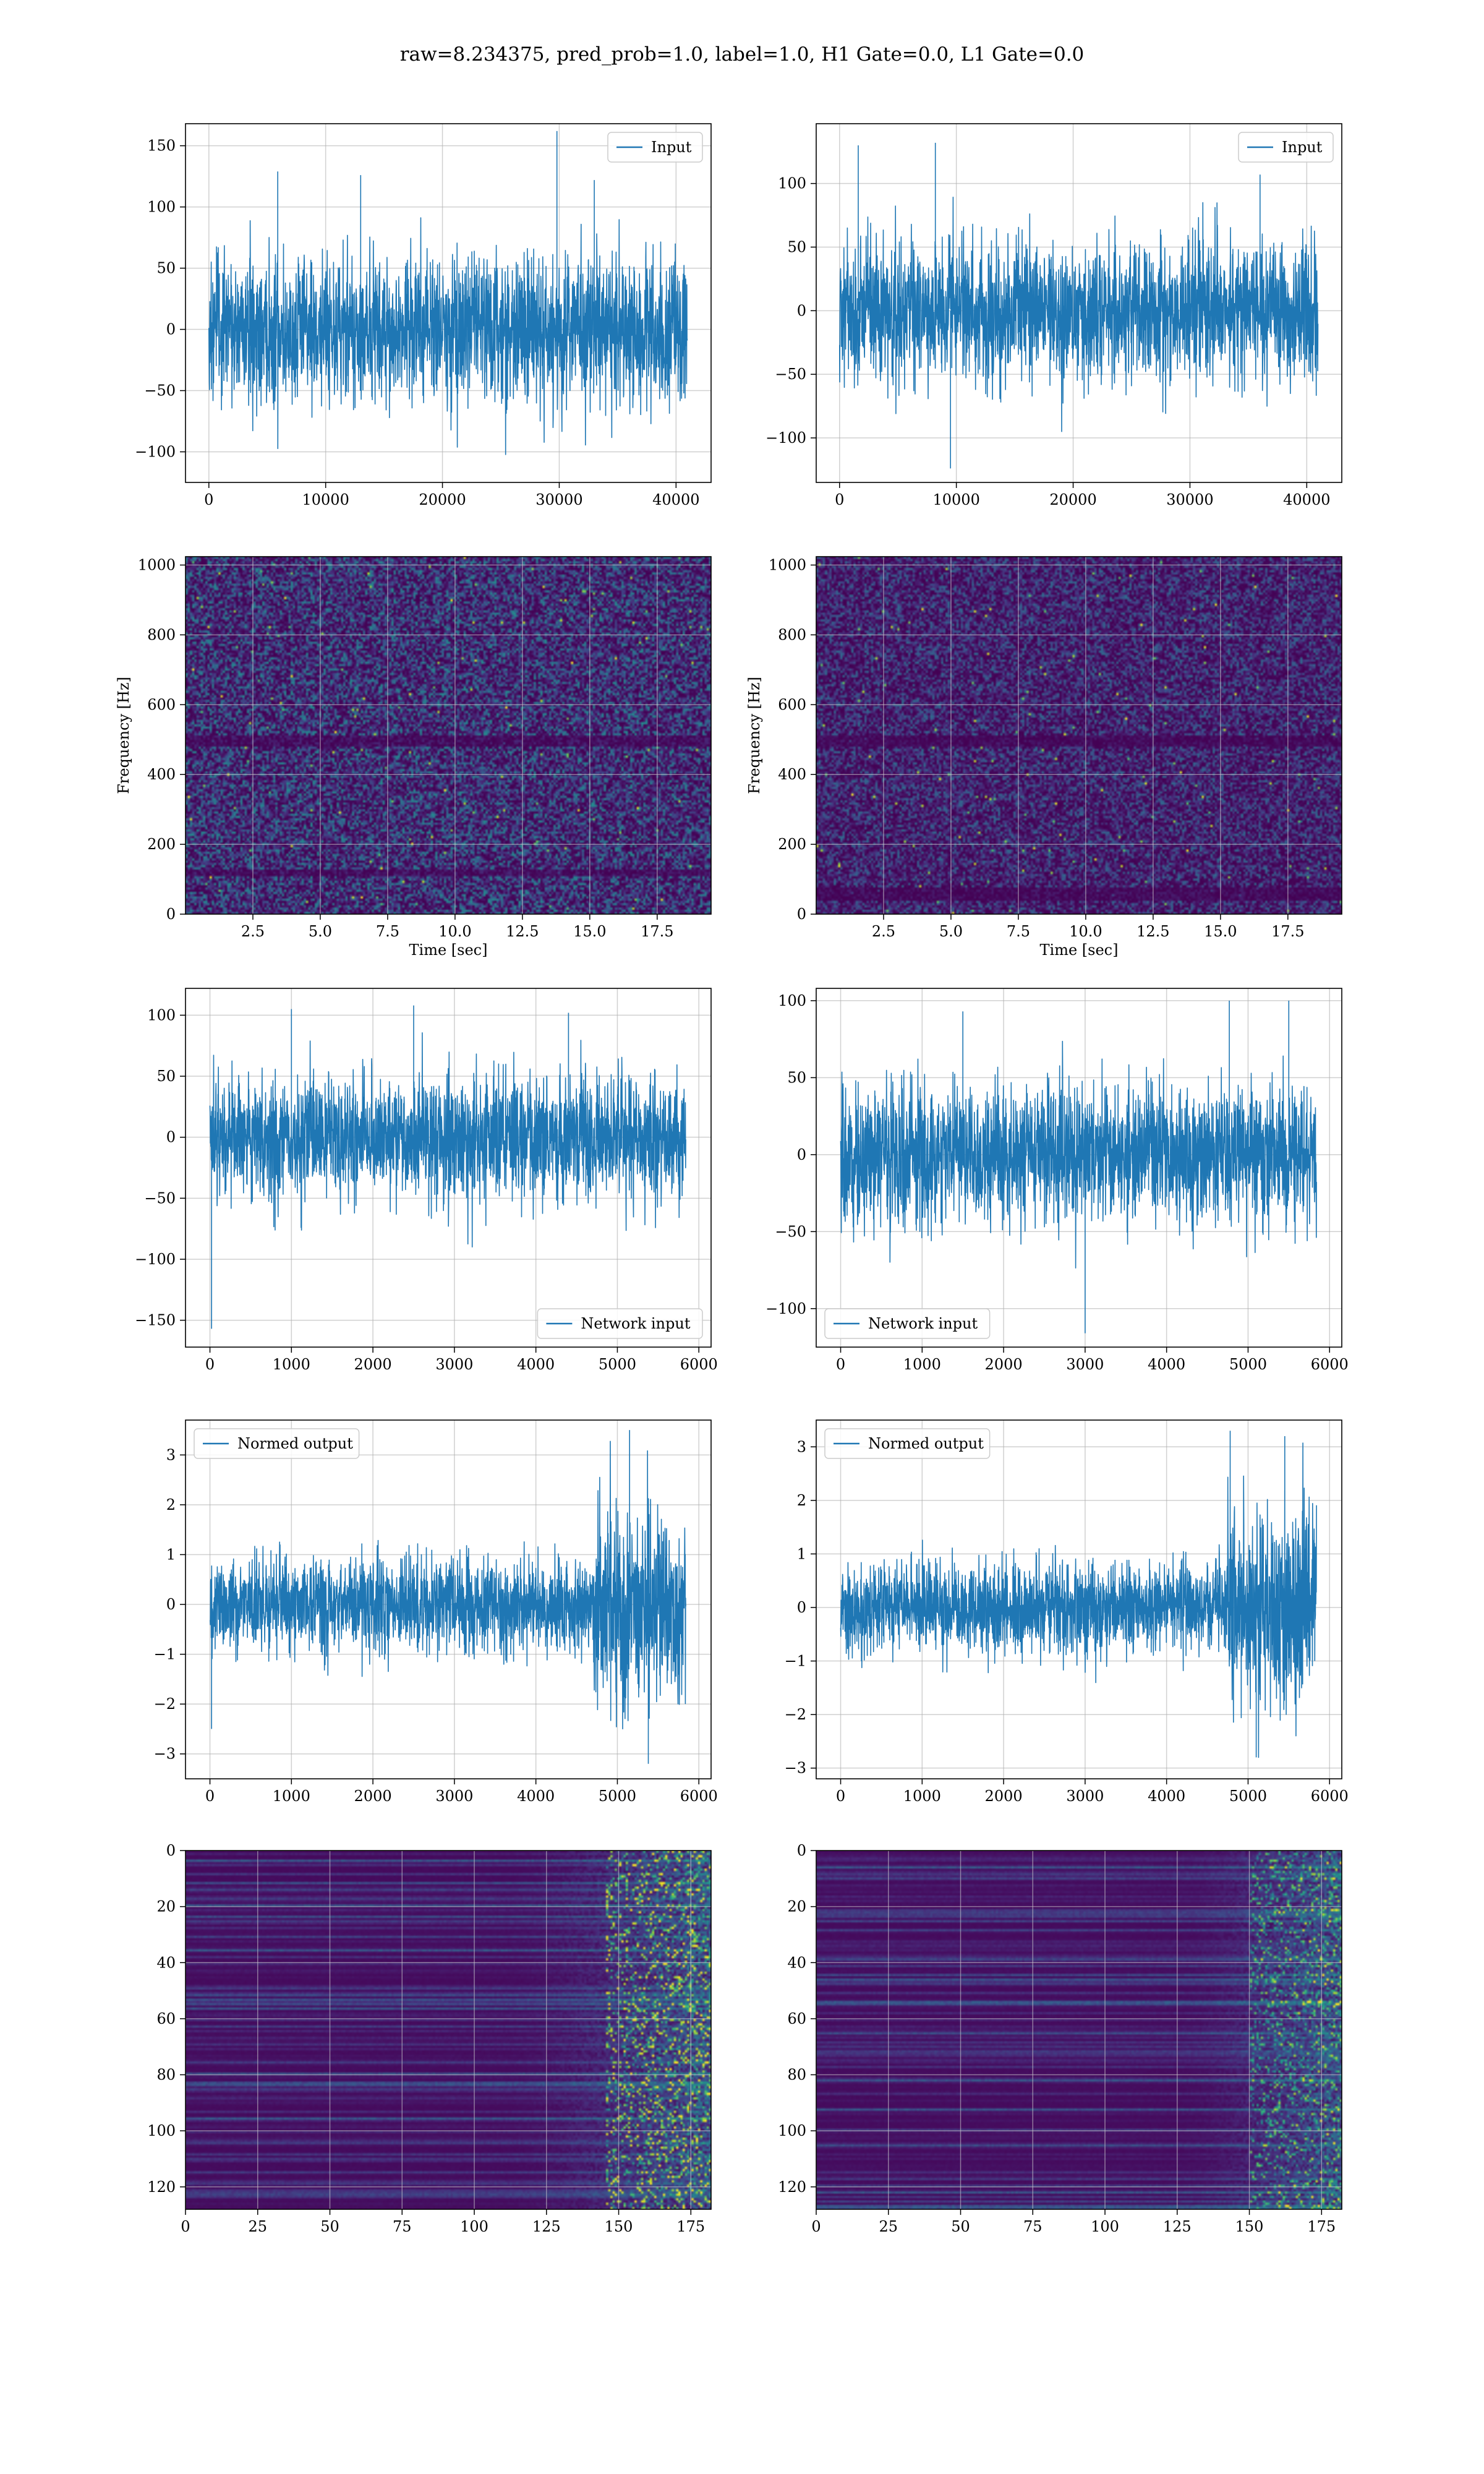  Describe the element at coordinates (795, 1769) in the screenshot. I see `y-tick-label: −3` at that location.